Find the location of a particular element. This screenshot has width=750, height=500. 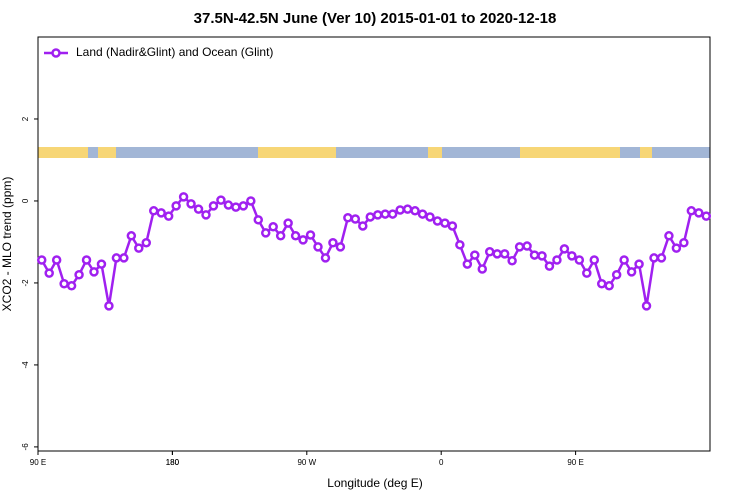

map-strip is located at coordinates (374, 152).